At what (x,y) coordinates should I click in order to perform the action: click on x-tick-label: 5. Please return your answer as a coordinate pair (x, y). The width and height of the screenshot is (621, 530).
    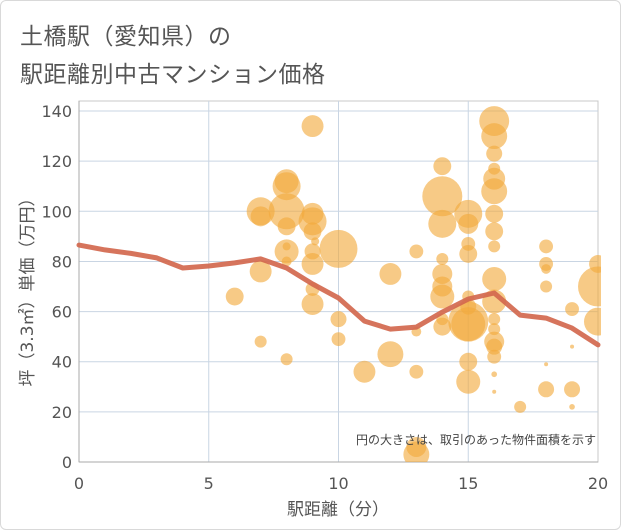
    Looking at the image, I should click on (209, 483).